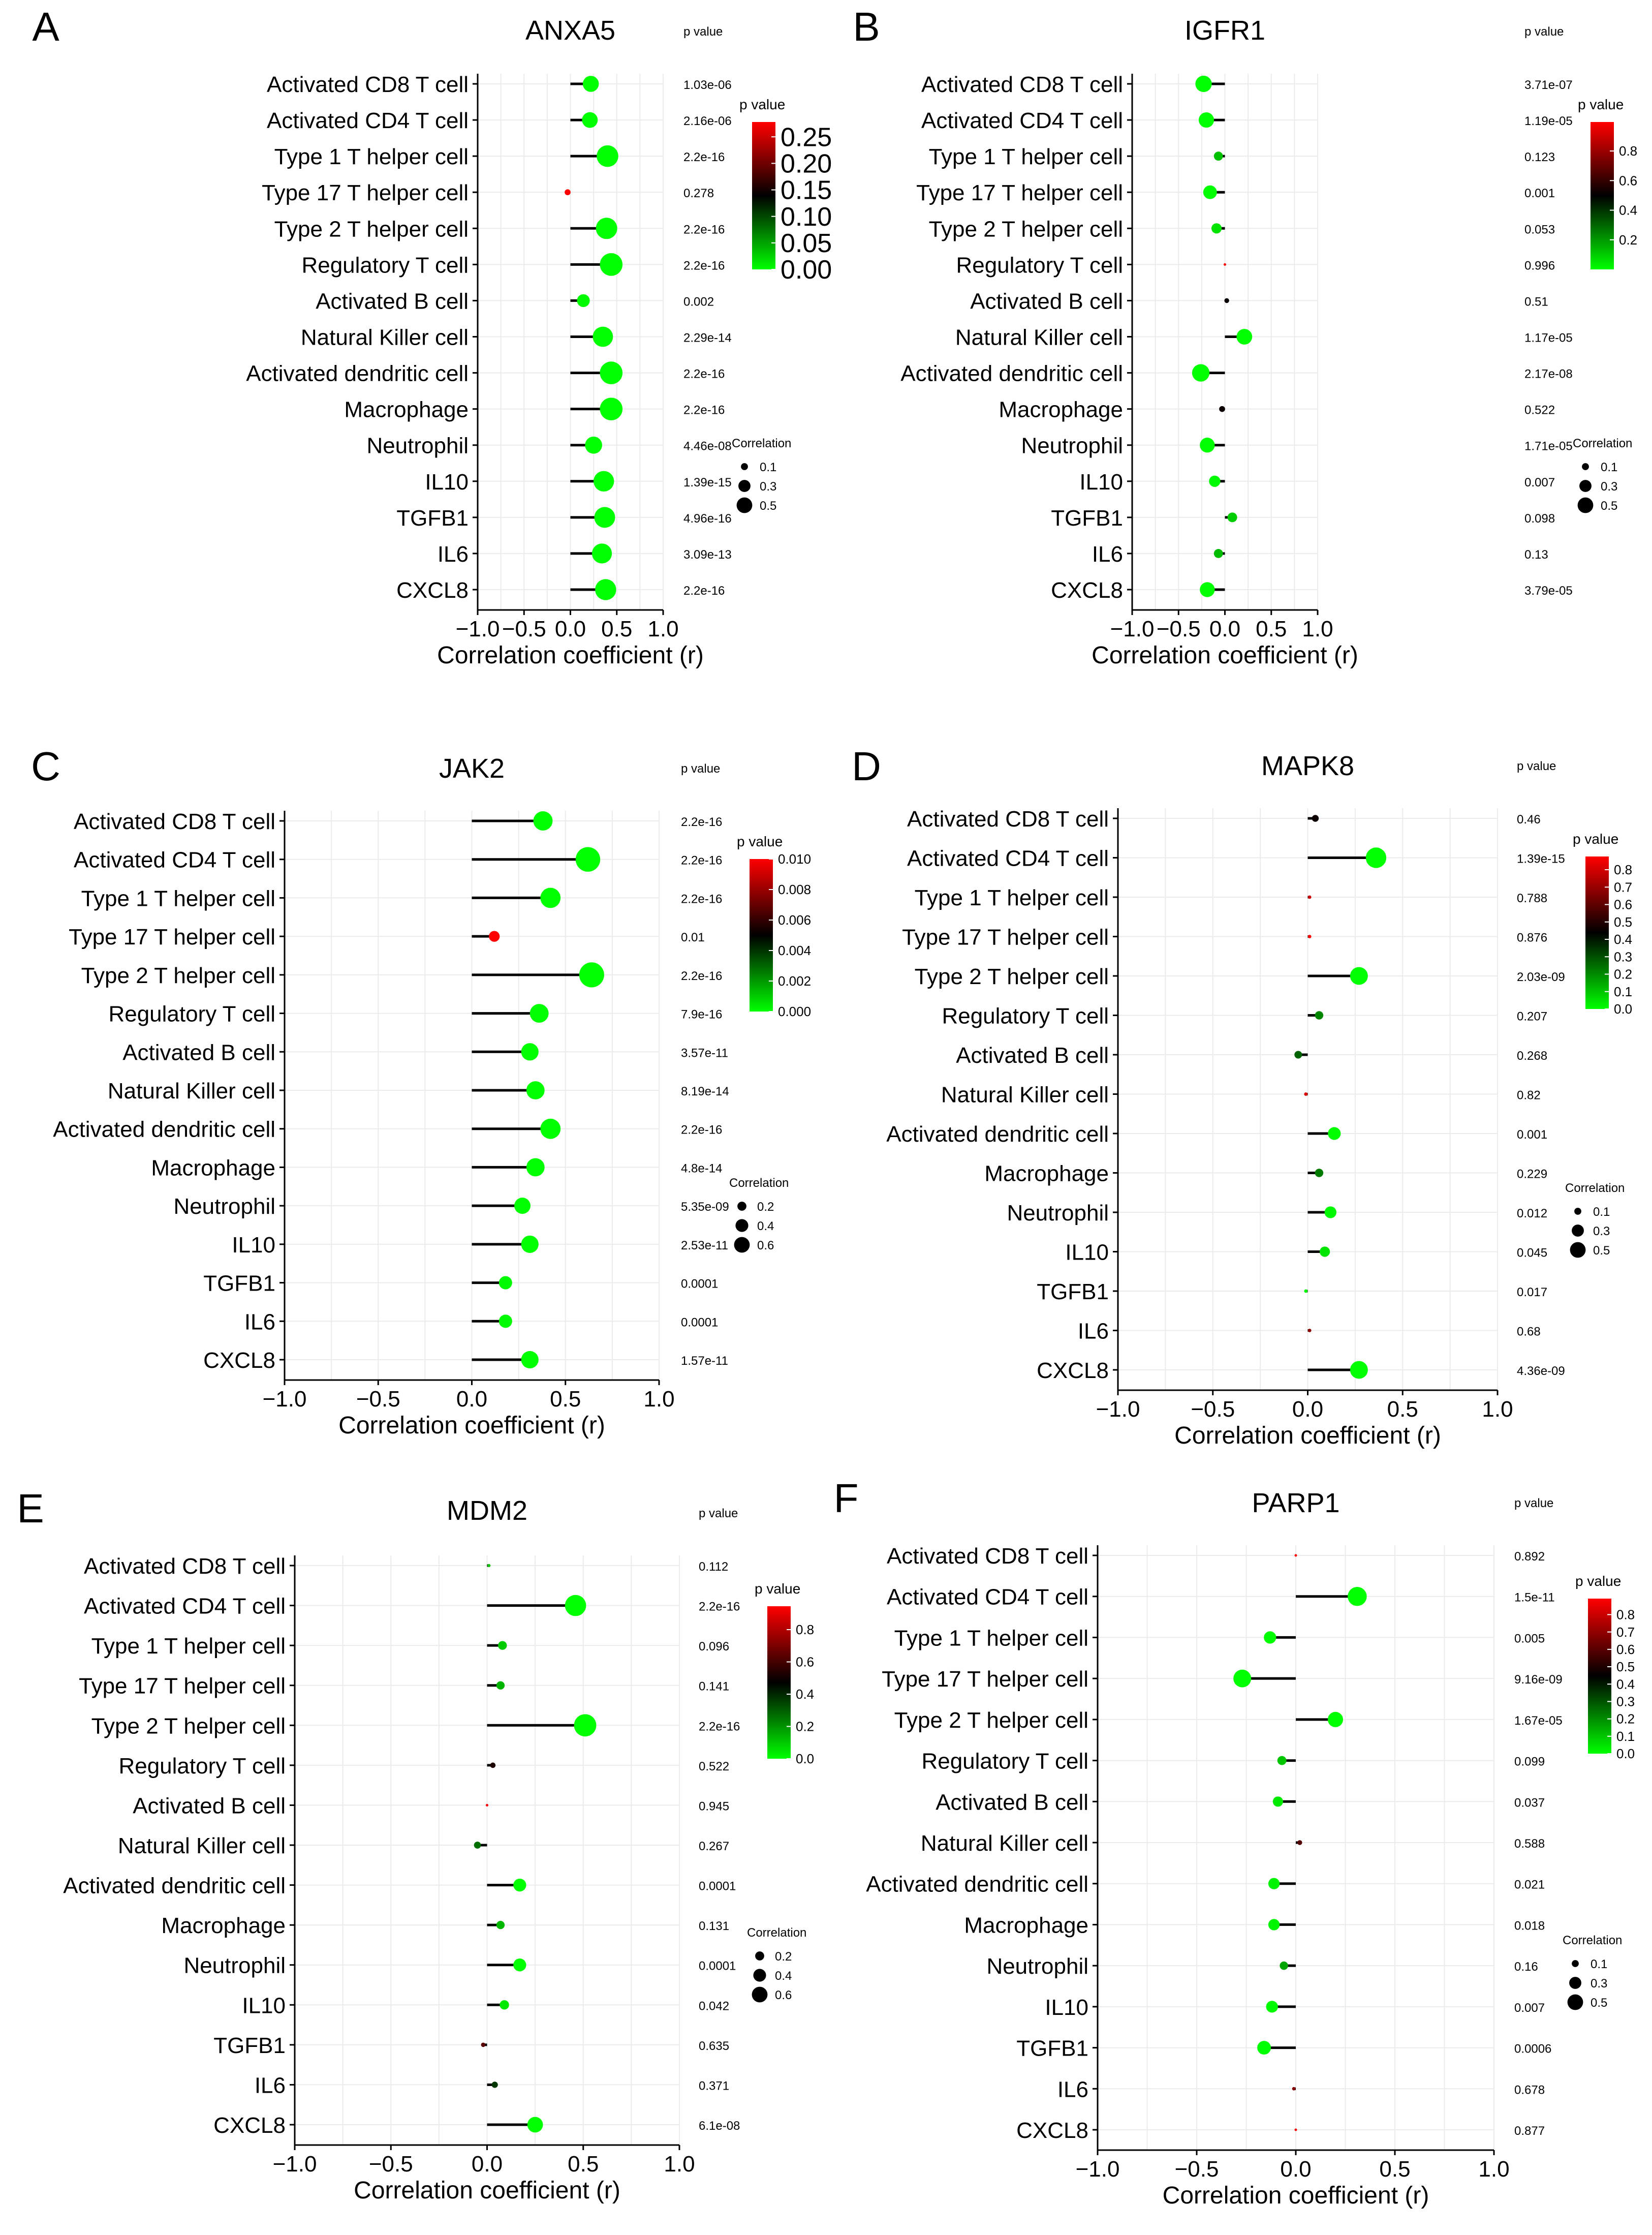 This screenshot has height=2235, width=1652. Describe the element at coordinates (768, 506) in the screenshot. I see `size-legend-label: 0.5` at that location.